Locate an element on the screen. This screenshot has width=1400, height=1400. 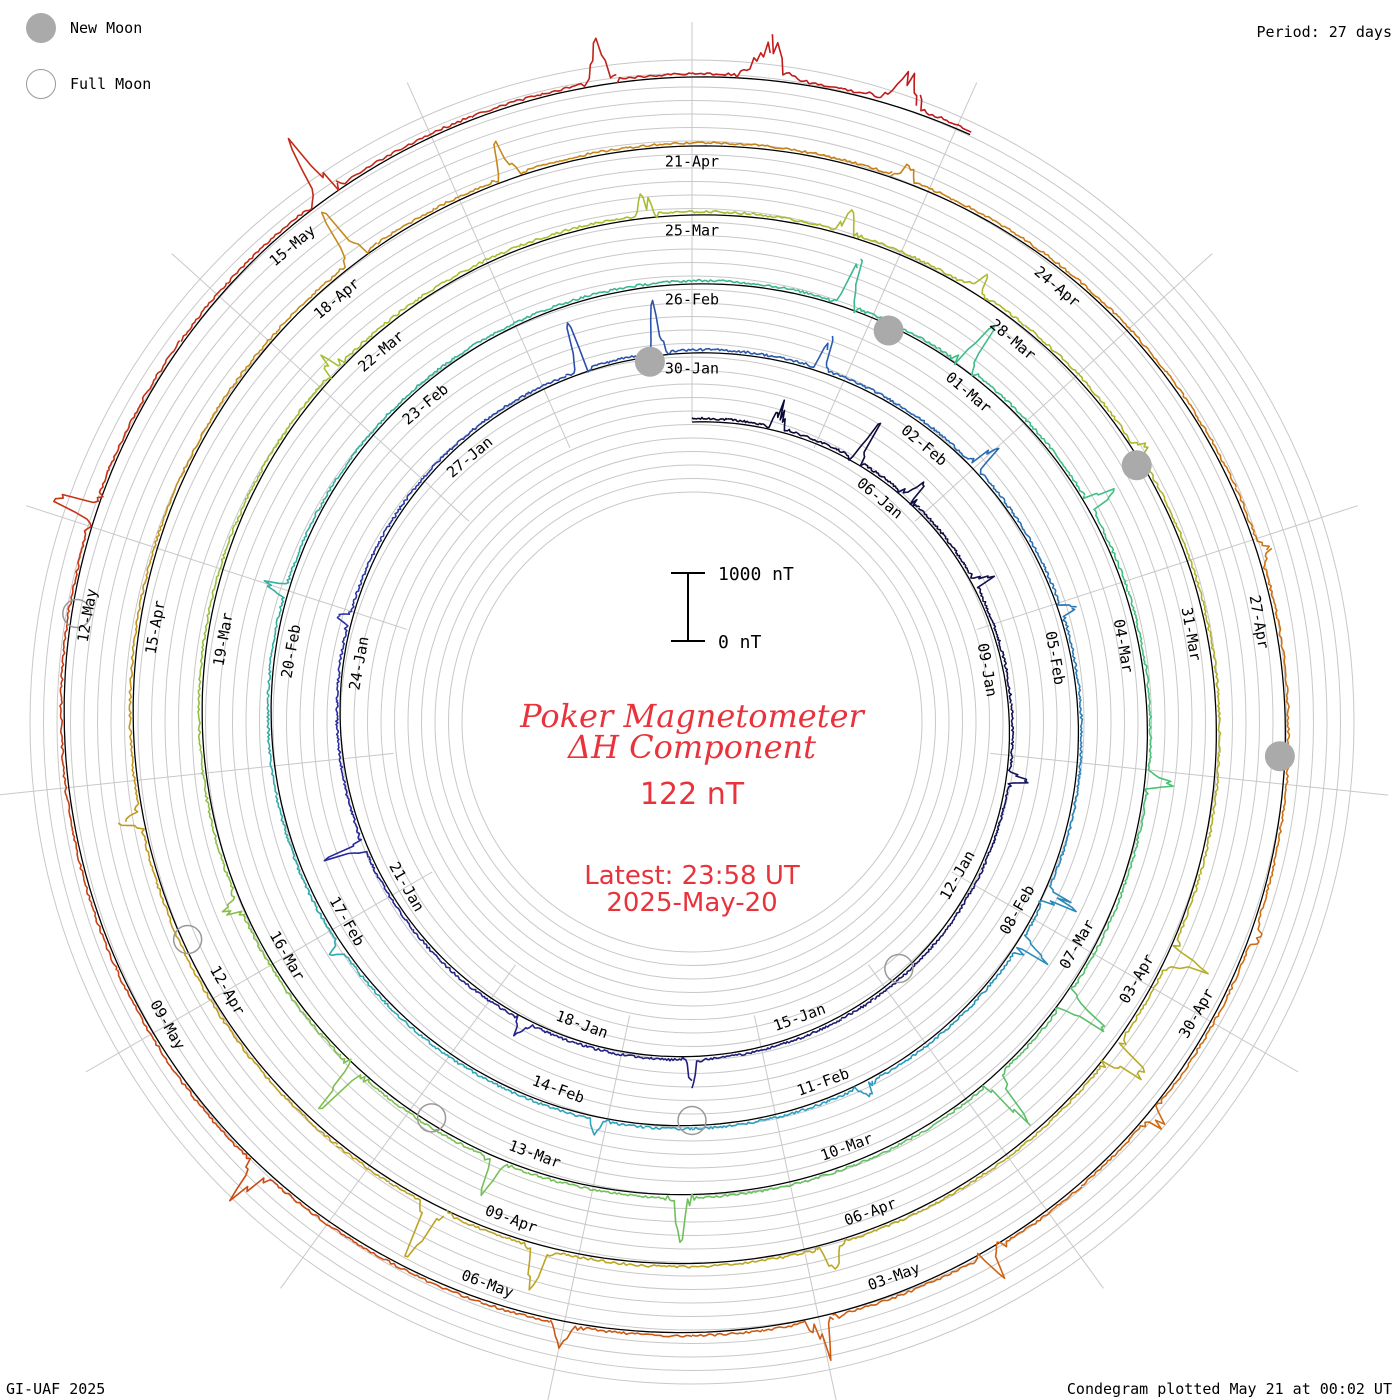
full-moon-icon is located at coordinates (41, 84).